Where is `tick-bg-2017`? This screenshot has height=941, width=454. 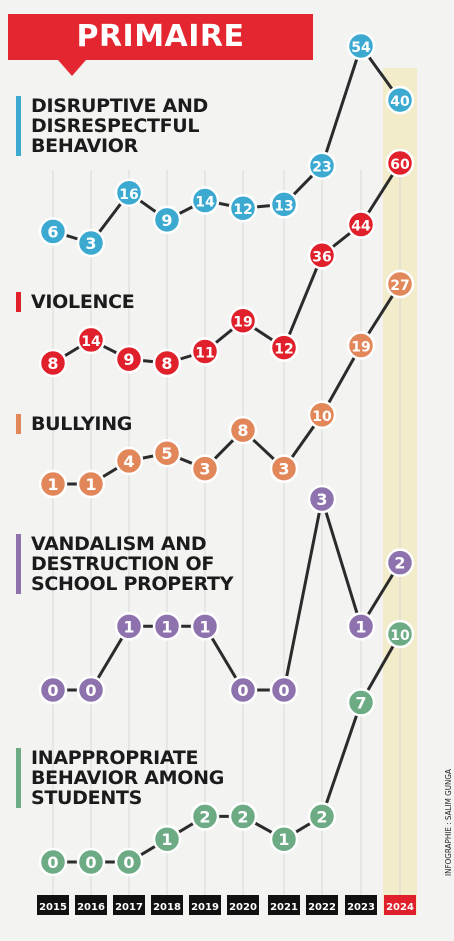 tick-bg-2017 is located at coordinates (129, 905).